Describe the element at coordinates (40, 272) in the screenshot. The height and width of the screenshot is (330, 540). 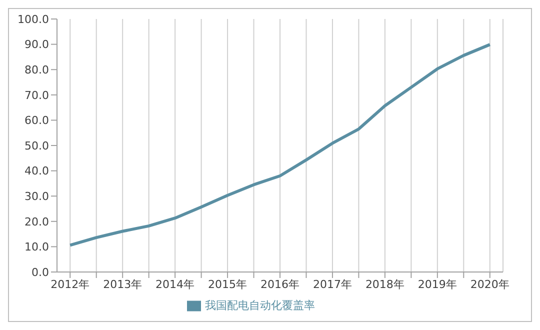
I see `y-tick-label: 0.0` at that location.